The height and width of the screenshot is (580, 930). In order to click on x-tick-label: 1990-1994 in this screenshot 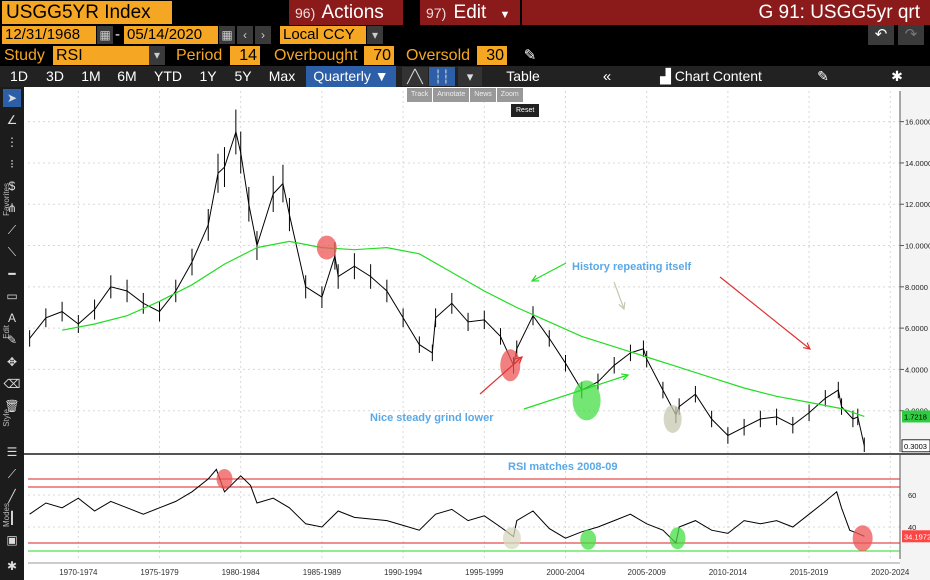, I will do `click(403, 572)`.